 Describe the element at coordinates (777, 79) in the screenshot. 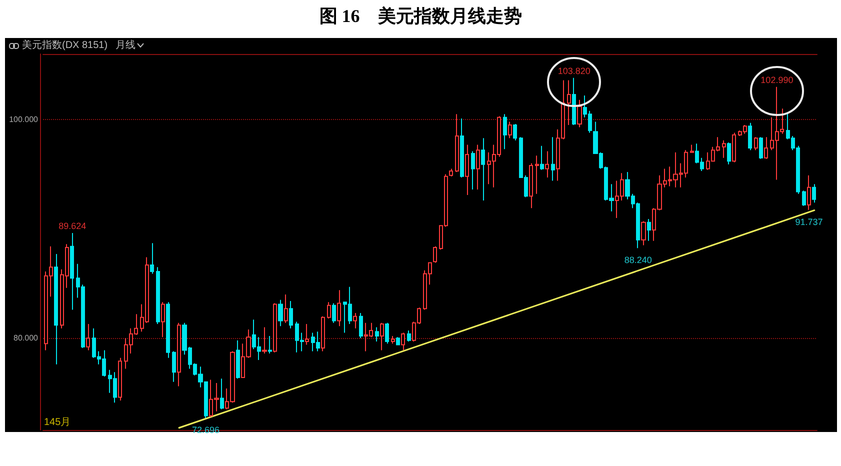

I see `annotation: 102.990` at that location.